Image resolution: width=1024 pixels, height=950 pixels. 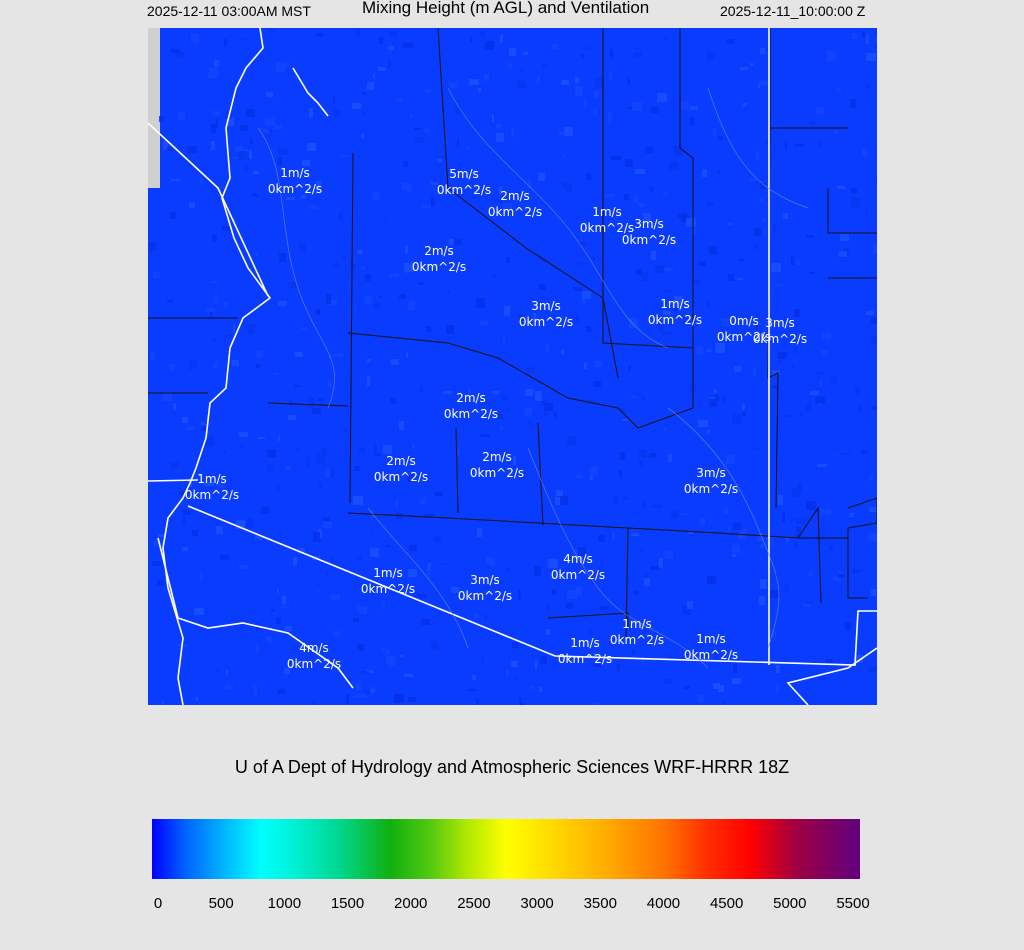 What do you see at coordinates (464, 174) in the screenshot?
I see `wind-speed-label: 5m/s` at bounding box center [464, 174].